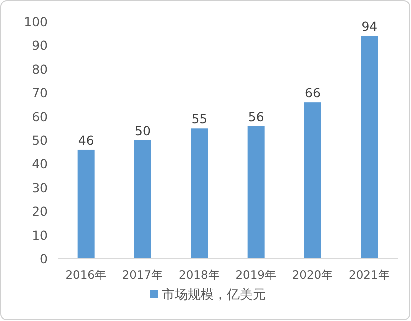 This screenshot has height=321, width=411. What do you see at coordinates (256, 116) in the screenshot?
I see `data-label: 56` at bounding box center [256, 116].